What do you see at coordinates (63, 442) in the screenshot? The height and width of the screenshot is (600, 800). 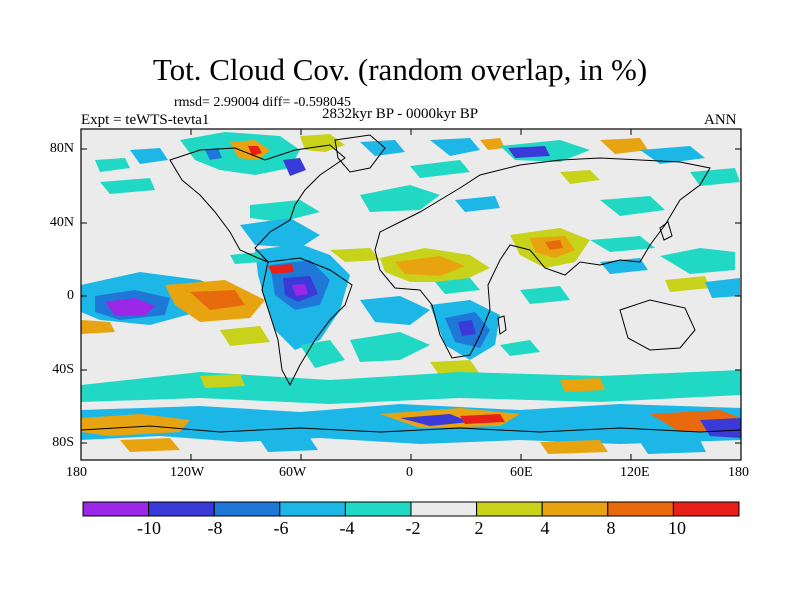 I see `y-tick-label: 80S` at bounding box center [63, 442].